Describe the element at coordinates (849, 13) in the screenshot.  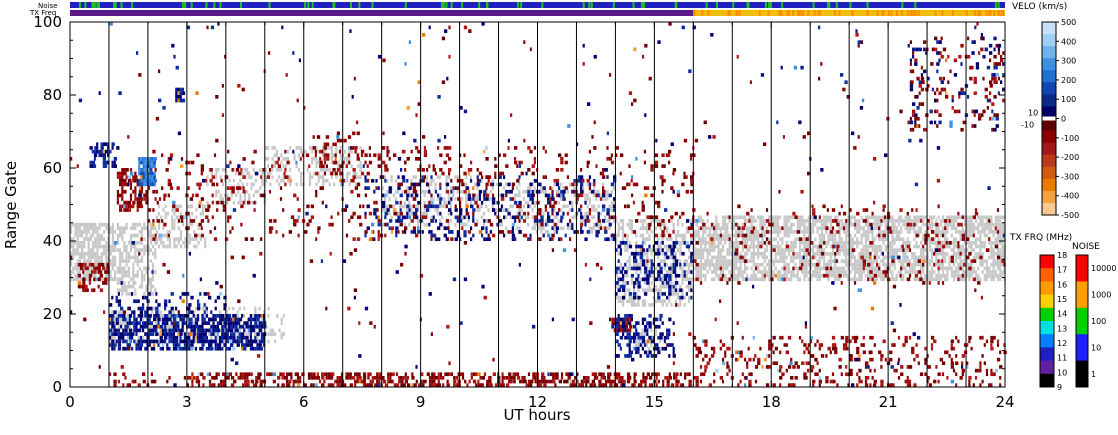
I see `txfreq-strip-late` at that location.